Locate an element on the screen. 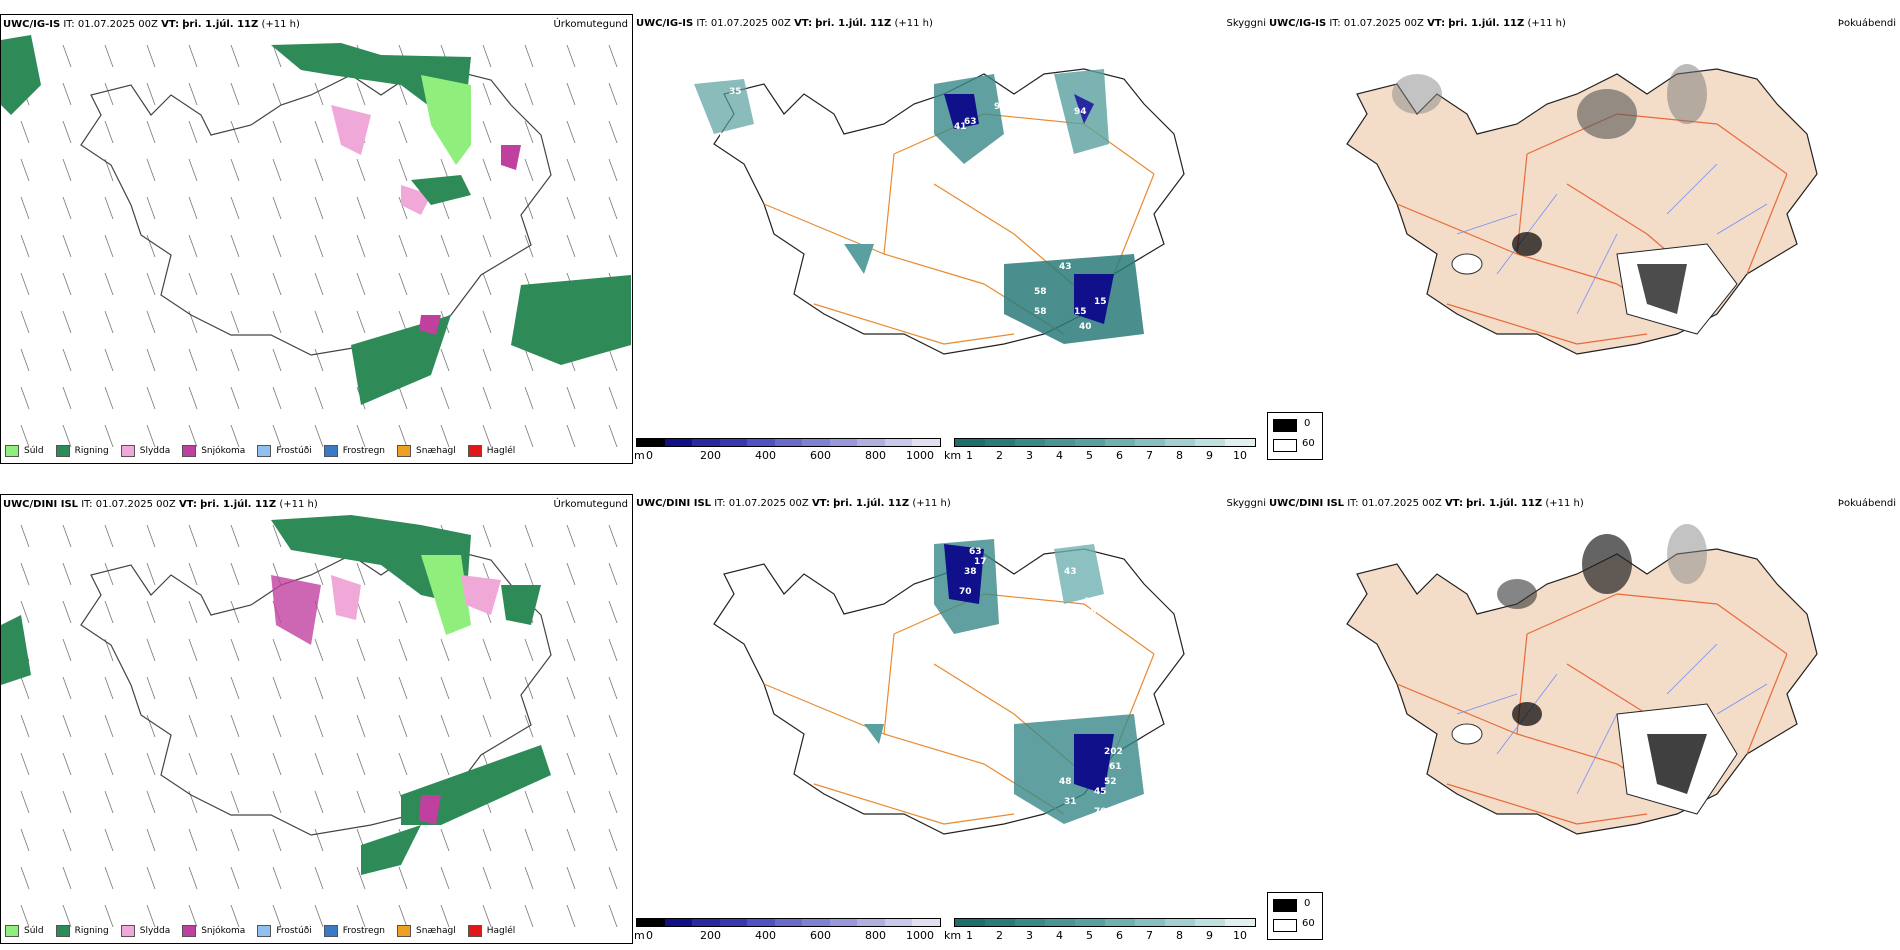 The width and height of the screenshot is (1900, 950). height-tick: 1000 is located at coordinates (920, 935).